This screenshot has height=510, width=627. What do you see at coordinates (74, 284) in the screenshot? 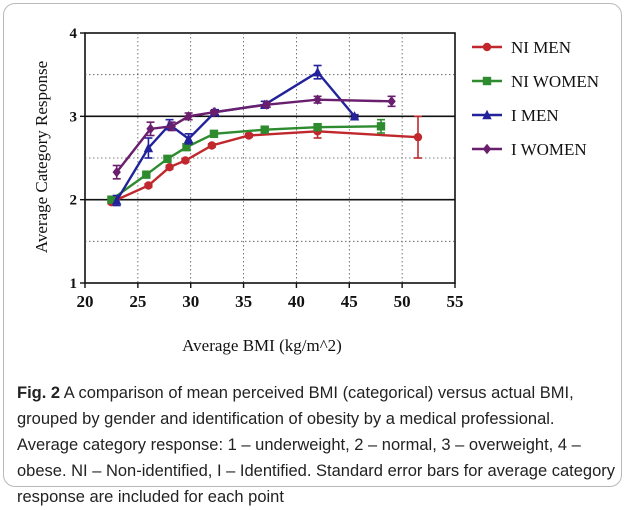
I see `y-tick-label: 1` at bounding box center [74, 284].